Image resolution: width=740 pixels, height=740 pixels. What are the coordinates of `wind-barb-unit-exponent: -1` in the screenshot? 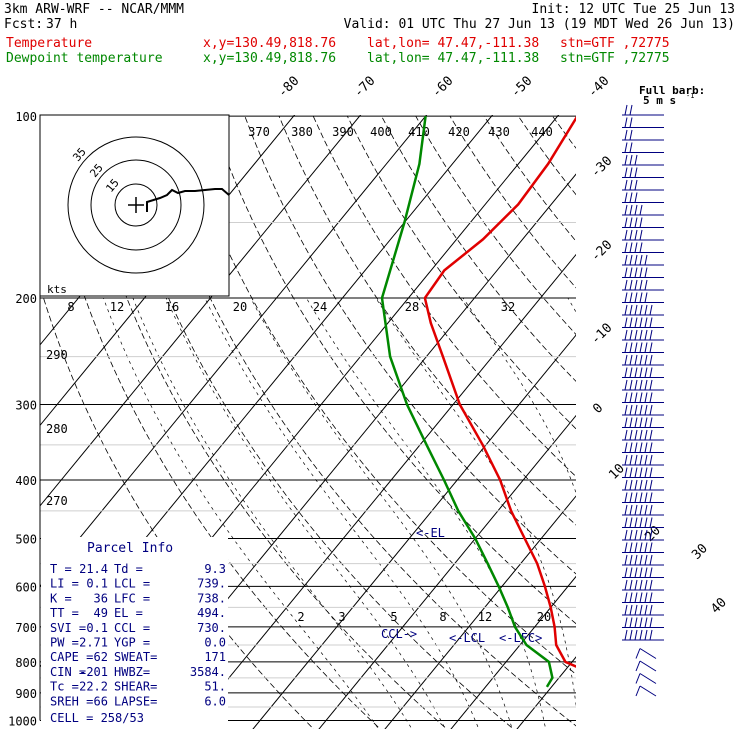 It's located at (690, 96).